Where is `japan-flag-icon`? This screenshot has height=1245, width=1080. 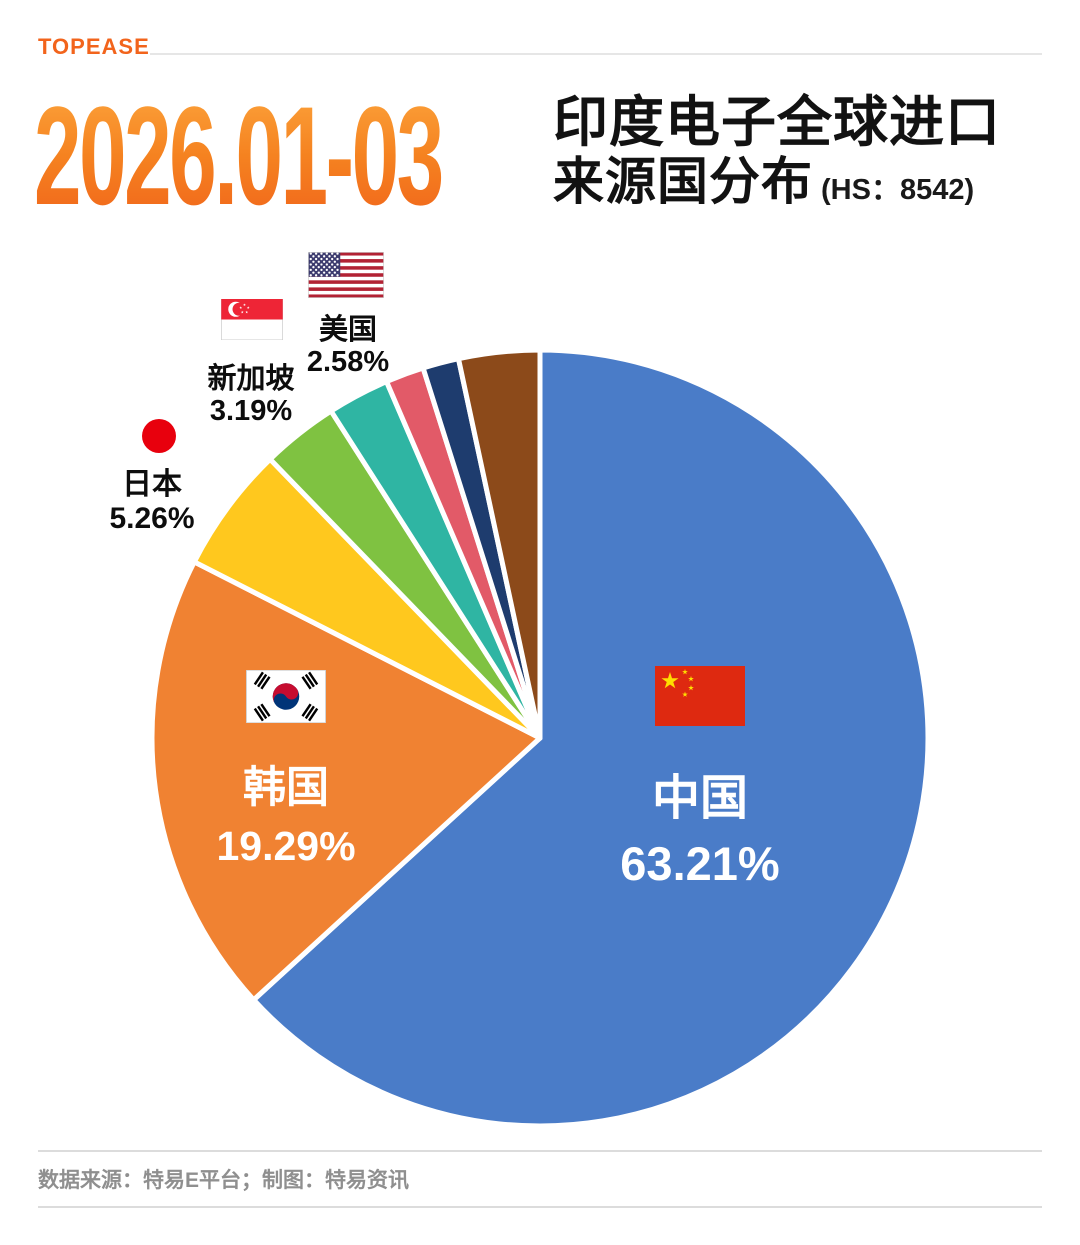
japan-flag-icon is located at coordinates (159, 436).